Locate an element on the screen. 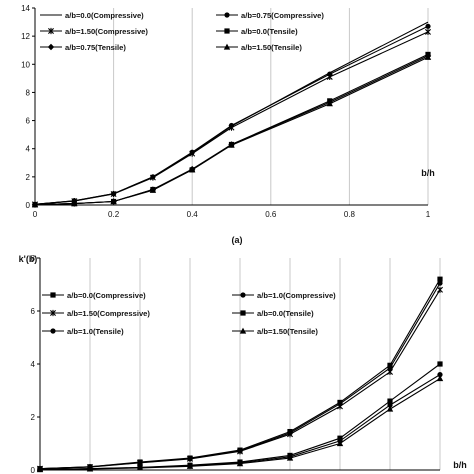 This screenshot has width=474, height=474. chart-1-legend-entry-3: a/b=0.0(Tensile) is located at coordinates (285, 313).